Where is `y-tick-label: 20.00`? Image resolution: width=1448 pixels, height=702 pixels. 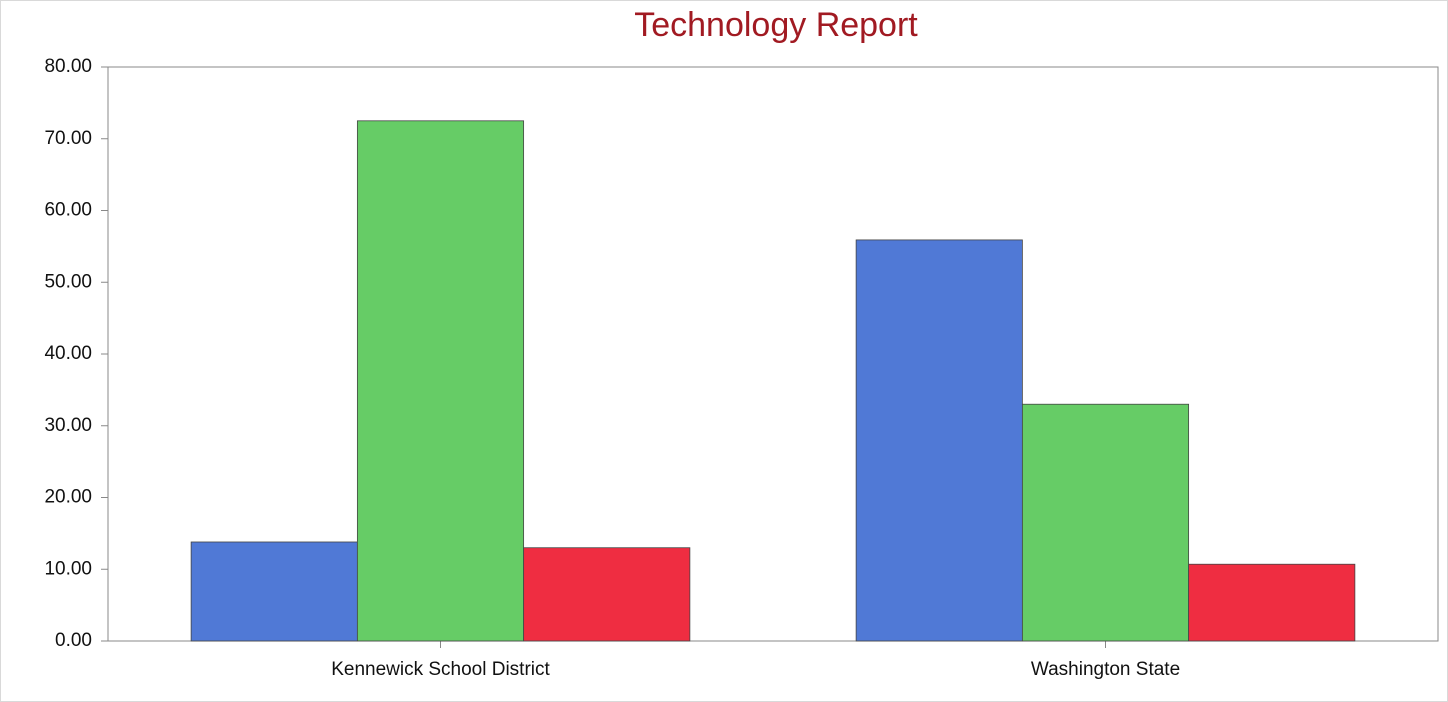
y-tick-label: 20.00 is located at coordinates (68, 497).